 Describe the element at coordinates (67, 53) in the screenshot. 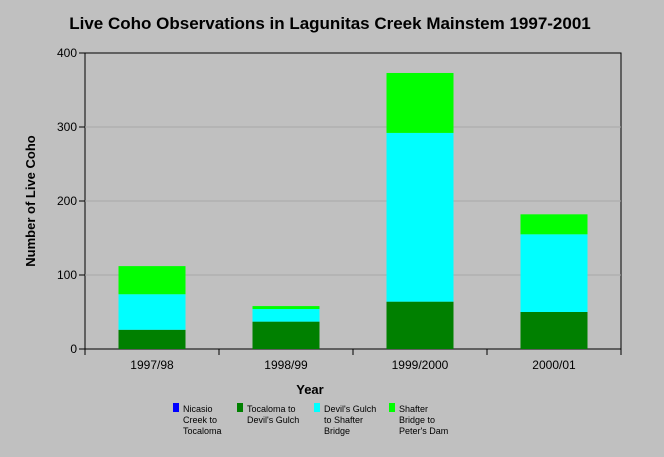

I see `y-tick-label: 400` at that location.